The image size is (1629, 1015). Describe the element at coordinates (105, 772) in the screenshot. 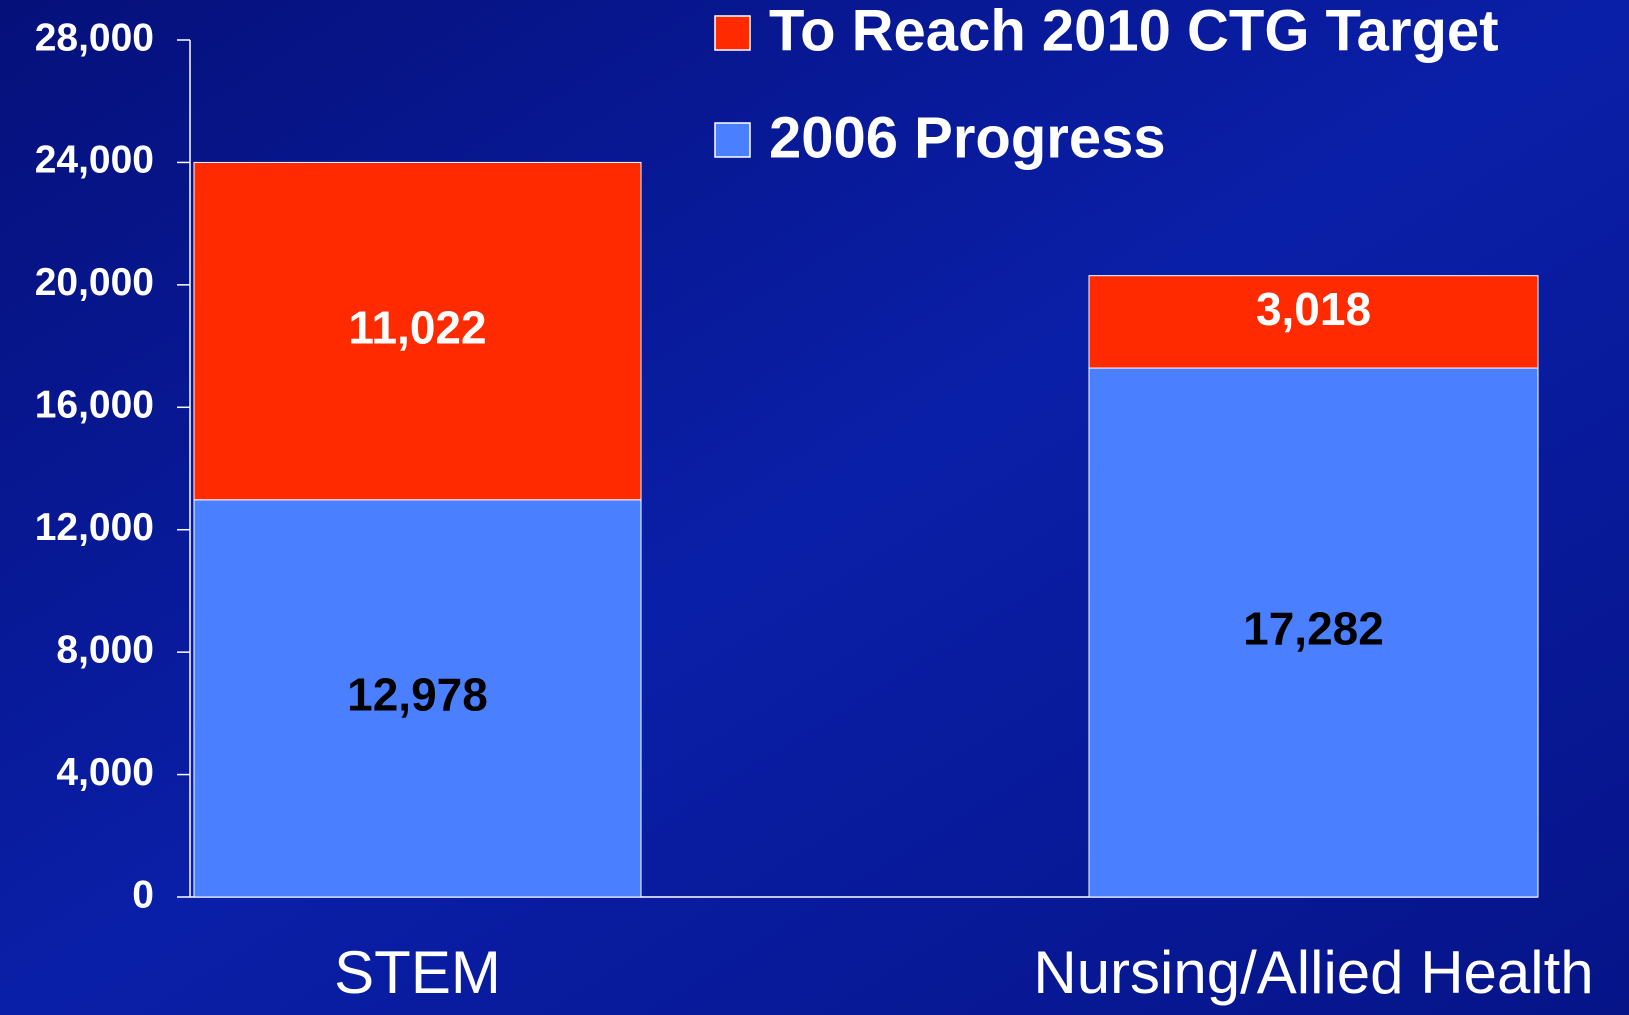

I see `y-tick-label: 4,000` at that location.